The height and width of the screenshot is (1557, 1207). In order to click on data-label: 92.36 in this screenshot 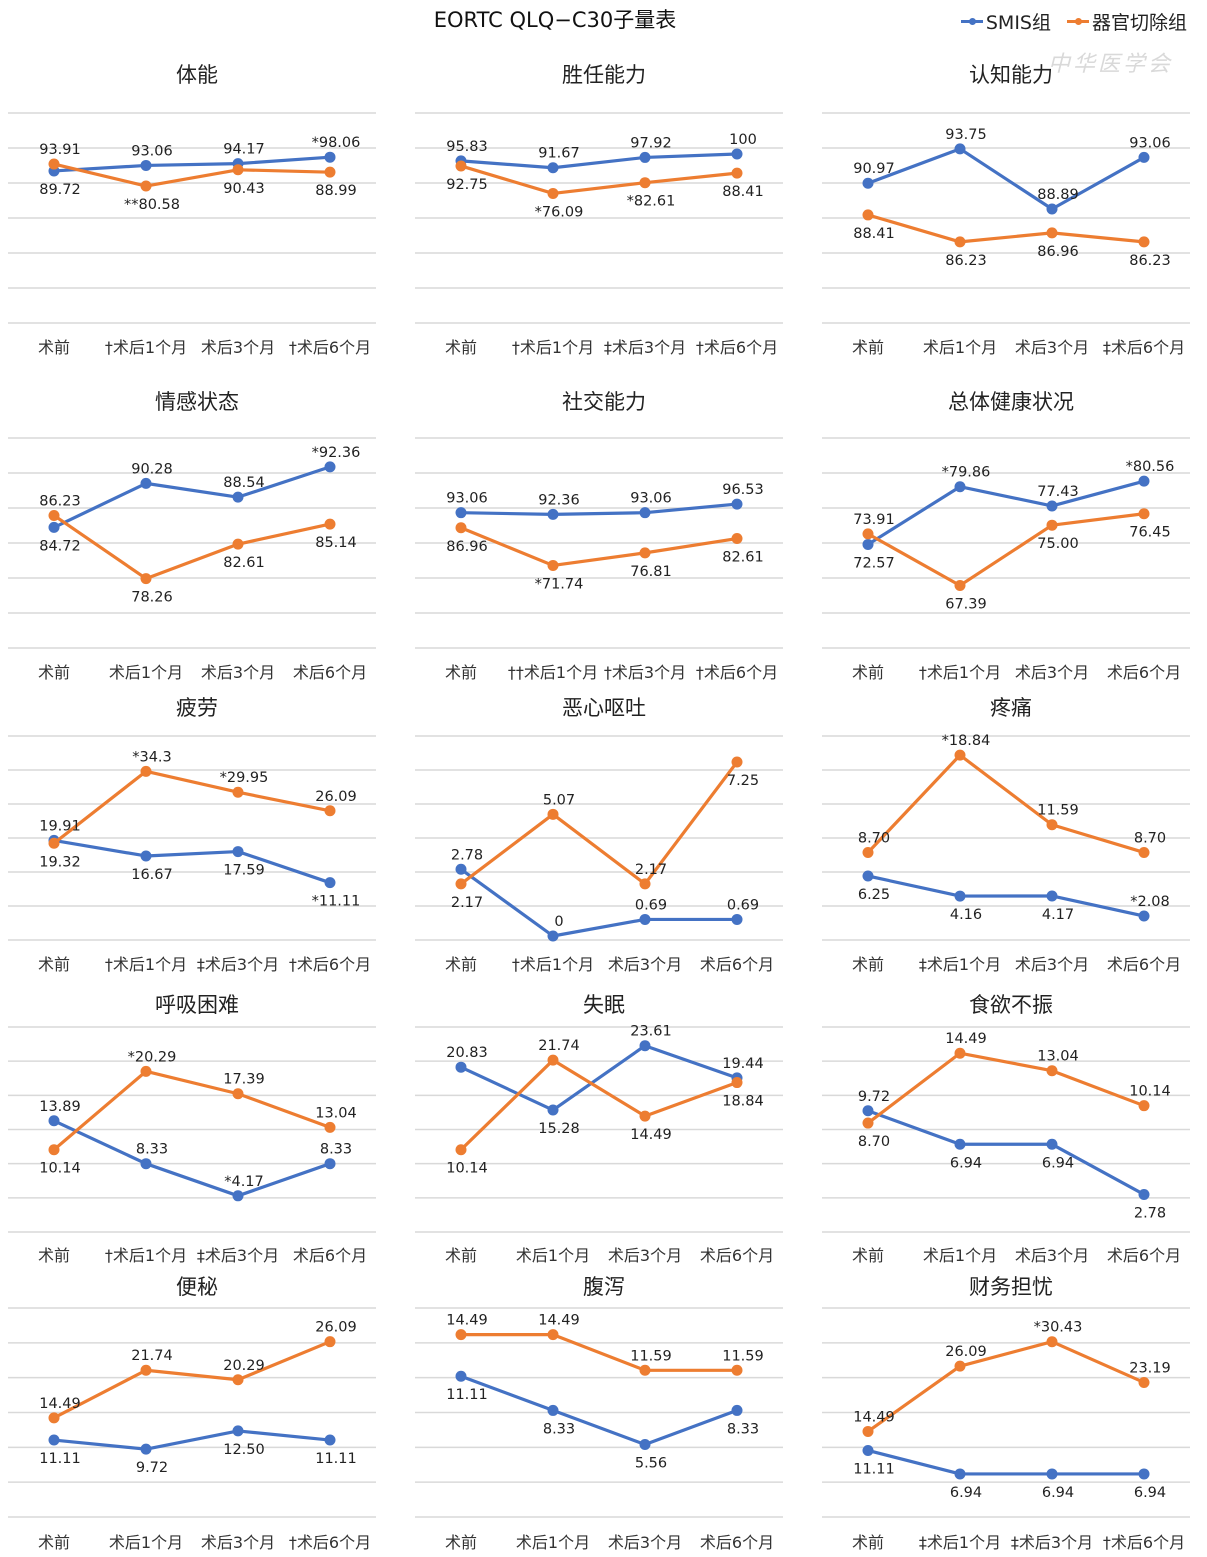, I will do `click(559, 500)`.